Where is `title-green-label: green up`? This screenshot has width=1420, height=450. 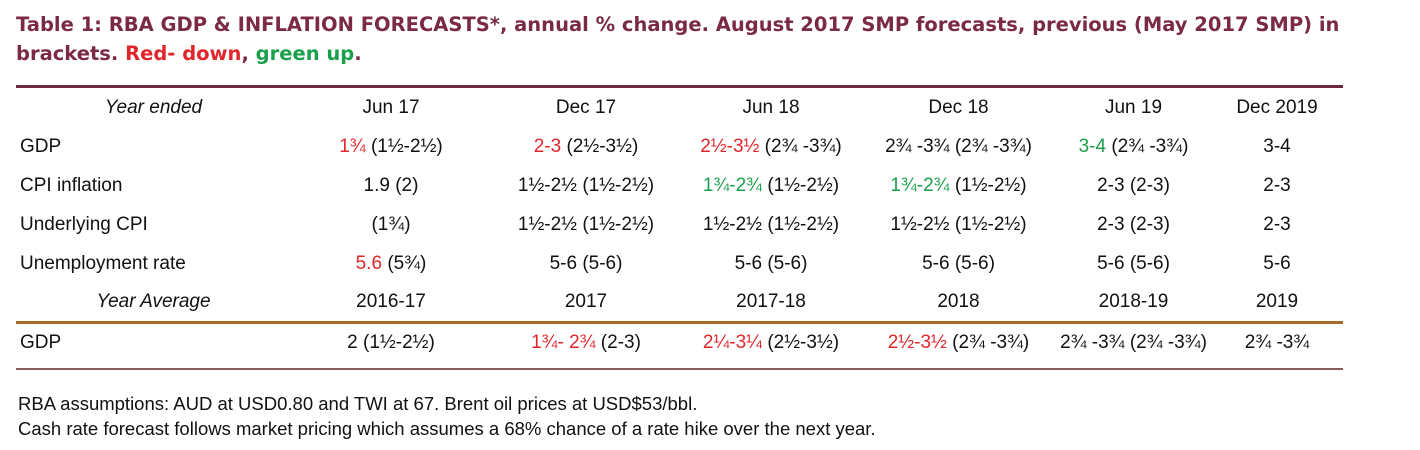 title-green-label: green up is located at coordinates (305, 53).